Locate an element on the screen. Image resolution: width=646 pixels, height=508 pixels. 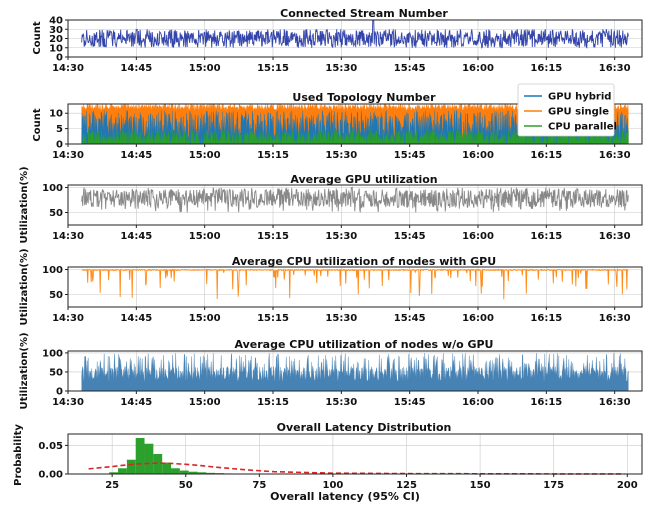
legend-box is located at coordinates (566, 110).